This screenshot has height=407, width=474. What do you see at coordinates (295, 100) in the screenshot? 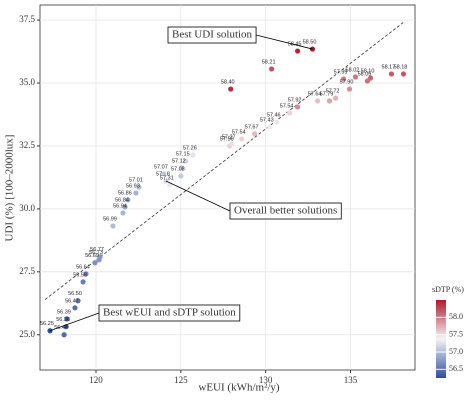
I see `point-label: 57.92` at bounding box center [295, 100].